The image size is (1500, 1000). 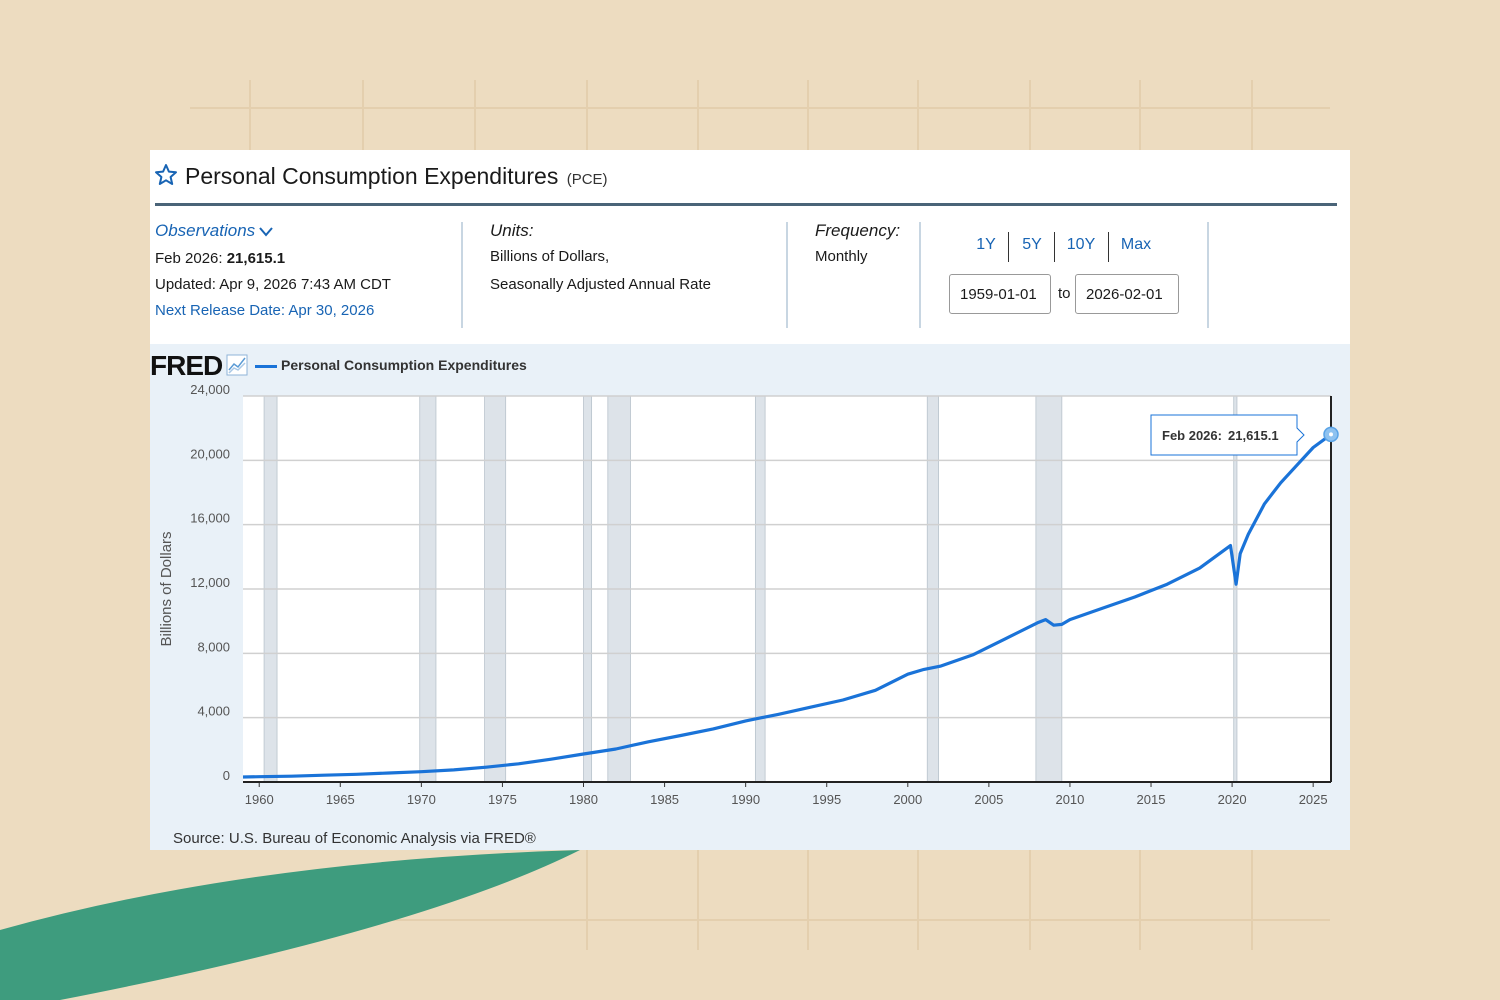 I want to click on chart-line-icon, so click(x=237, y=365).